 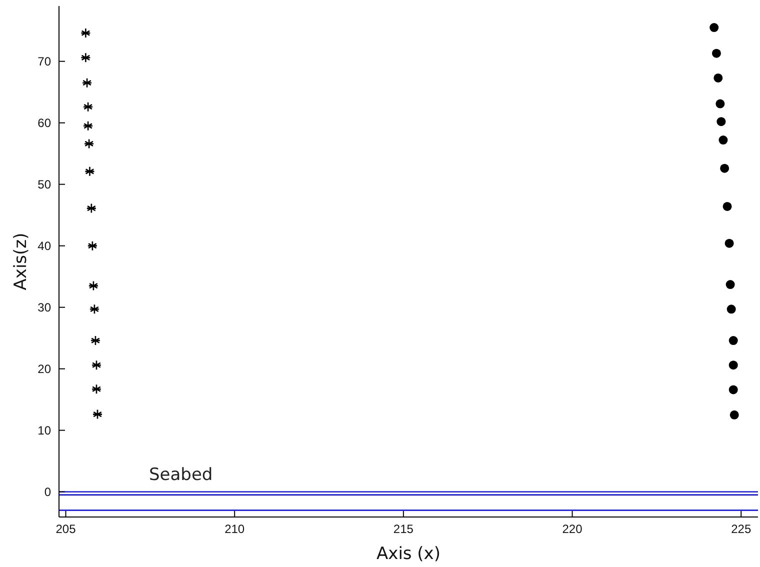 I want to click on y-tick-label: 70, so click(x=45, y=61).